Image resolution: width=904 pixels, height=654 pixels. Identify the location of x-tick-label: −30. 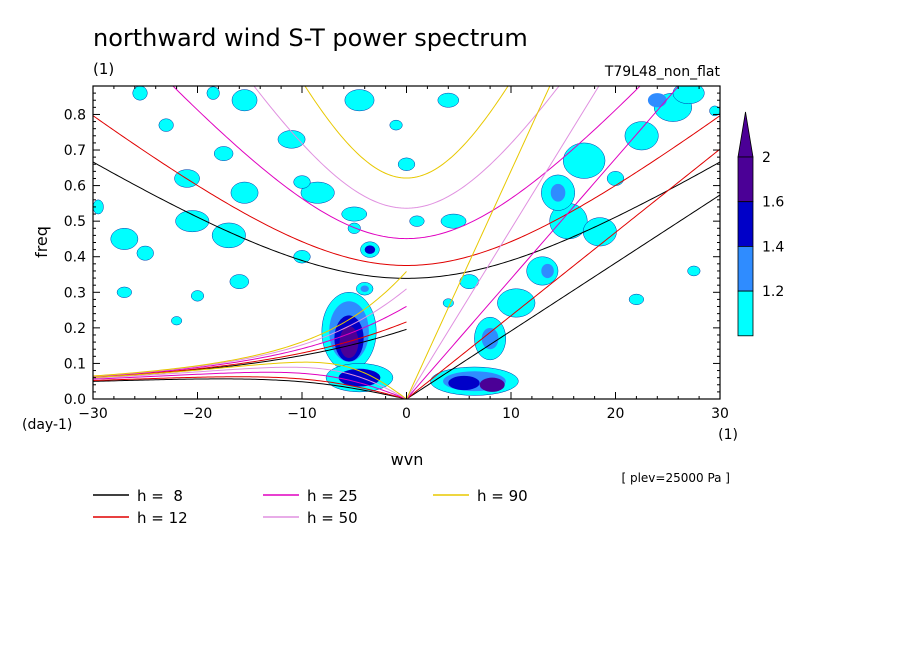
(93, 414).